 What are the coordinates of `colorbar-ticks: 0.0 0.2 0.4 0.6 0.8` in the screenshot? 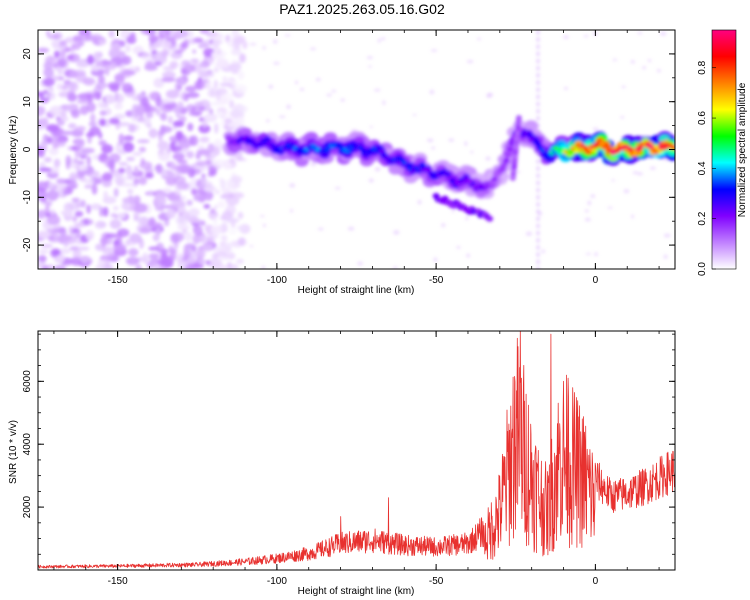 It's located at (706, 168).